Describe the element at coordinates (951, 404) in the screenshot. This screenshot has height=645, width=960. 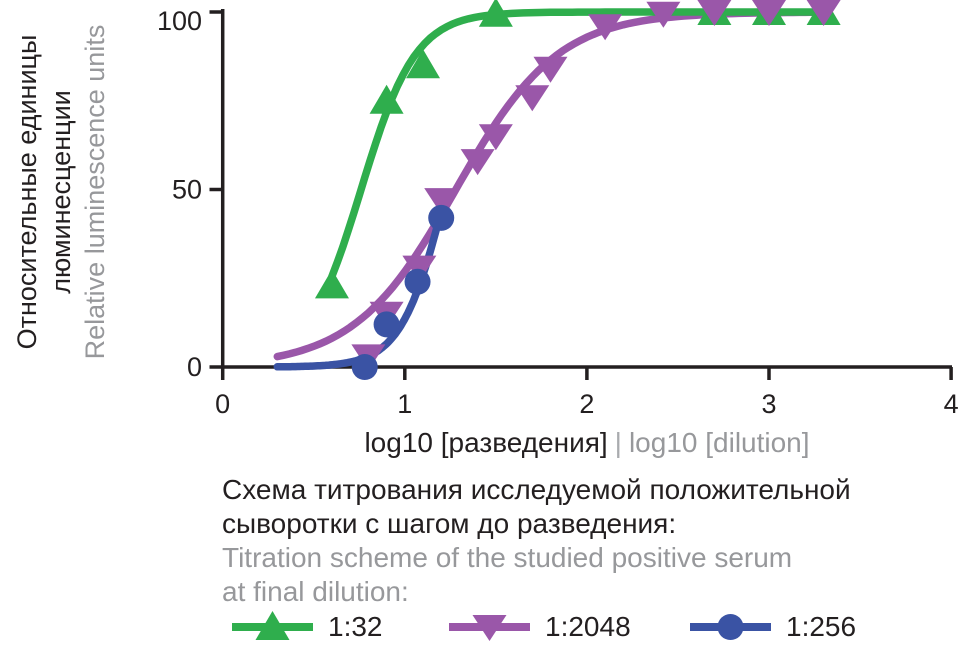
I see `x-tick-label: 4` at that location.